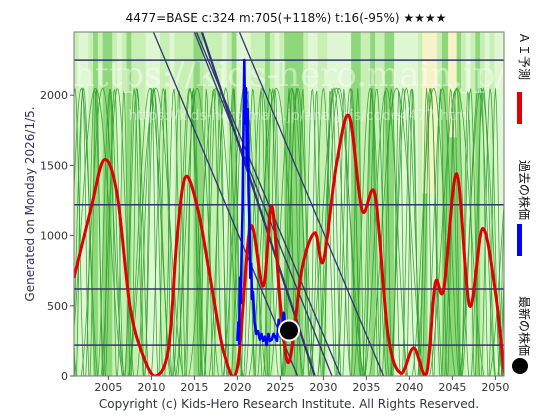 The width and height of the screenshot is (560, 420). What do you see at coordinates (520, 366) in the screenshot?
I see `legend-latest-swatch` at bounding box center [520, 366].